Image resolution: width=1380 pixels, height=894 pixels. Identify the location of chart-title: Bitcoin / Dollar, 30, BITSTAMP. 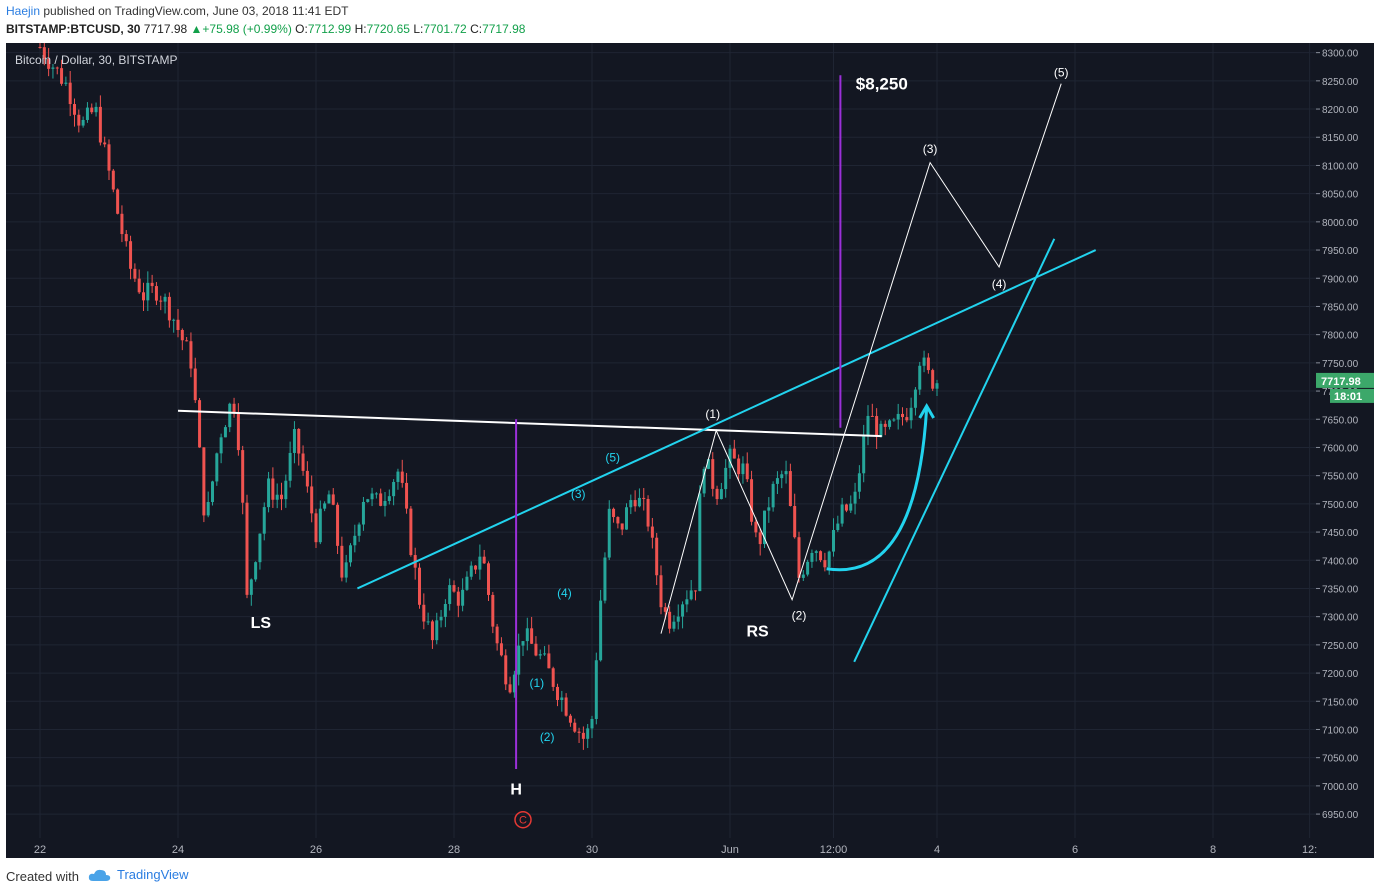
(96, 60).